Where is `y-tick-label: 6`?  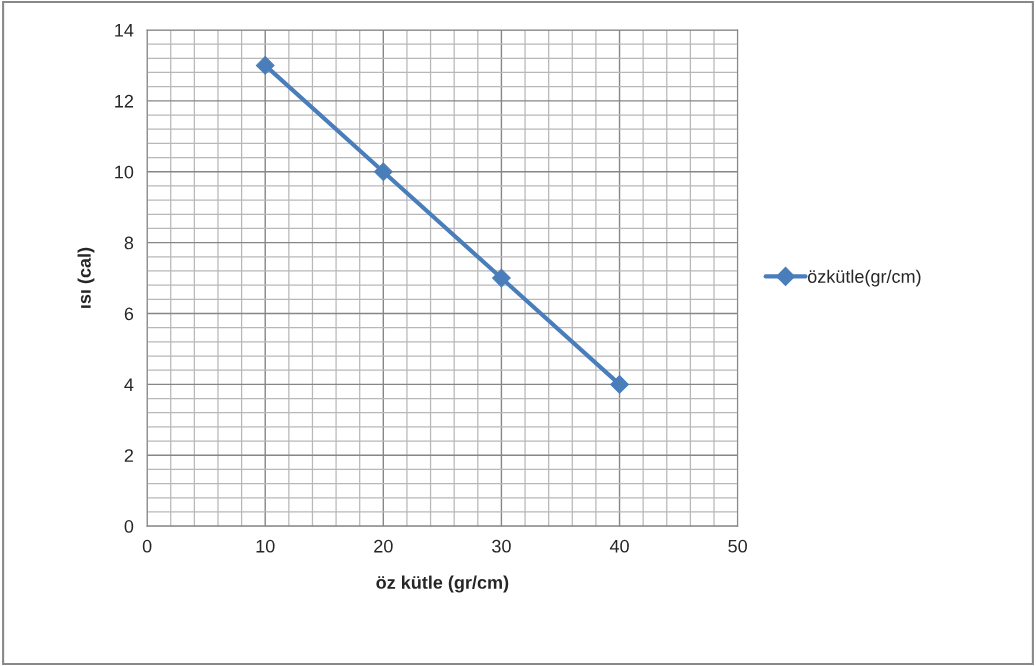
y-tick-label: 6 is located at coordinates (129, 314).